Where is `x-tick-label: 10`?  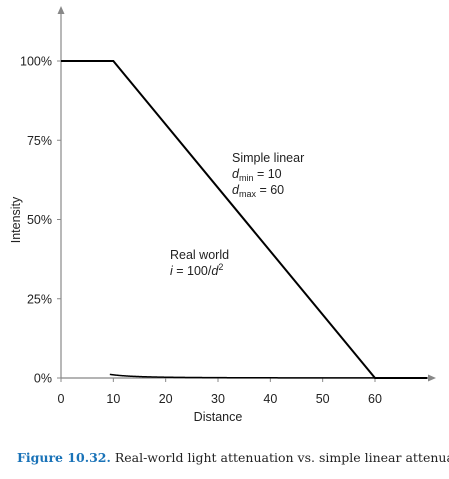
x-tick-label: 10 is located at coordinates (113, 399).